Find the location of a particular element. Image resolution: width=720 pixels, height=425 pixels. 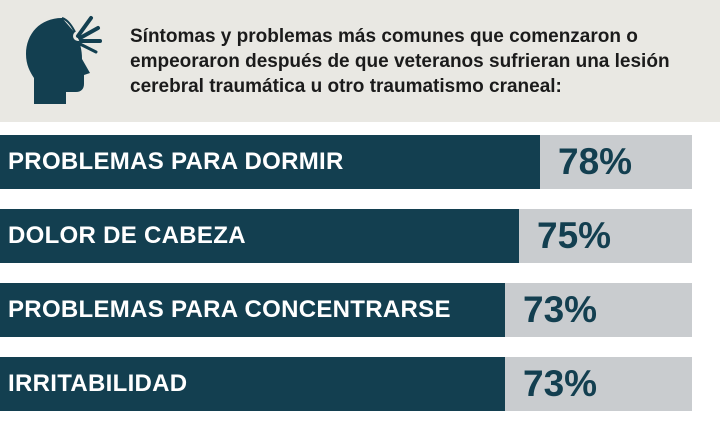

bar: PROBLEMAS PARA CONCENTRARSE is located at coordinates (252, 310).